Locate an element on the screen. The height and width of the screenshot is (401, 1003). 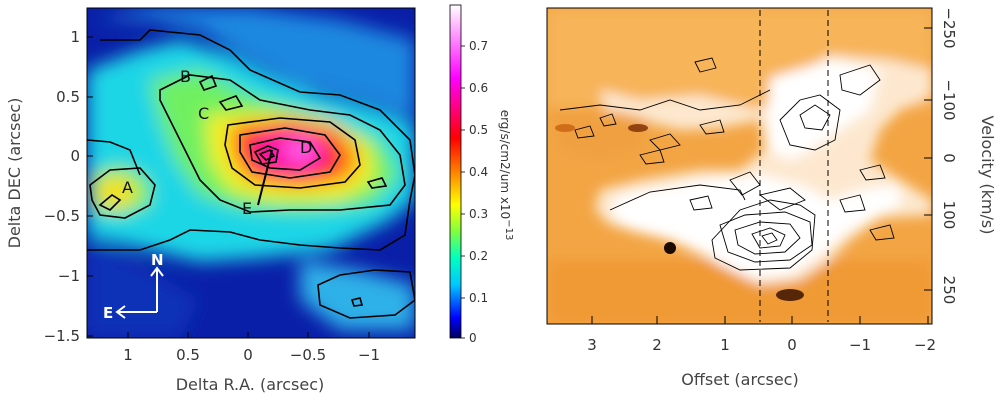
colorbar-gradient is located at coordinates (455, 171).